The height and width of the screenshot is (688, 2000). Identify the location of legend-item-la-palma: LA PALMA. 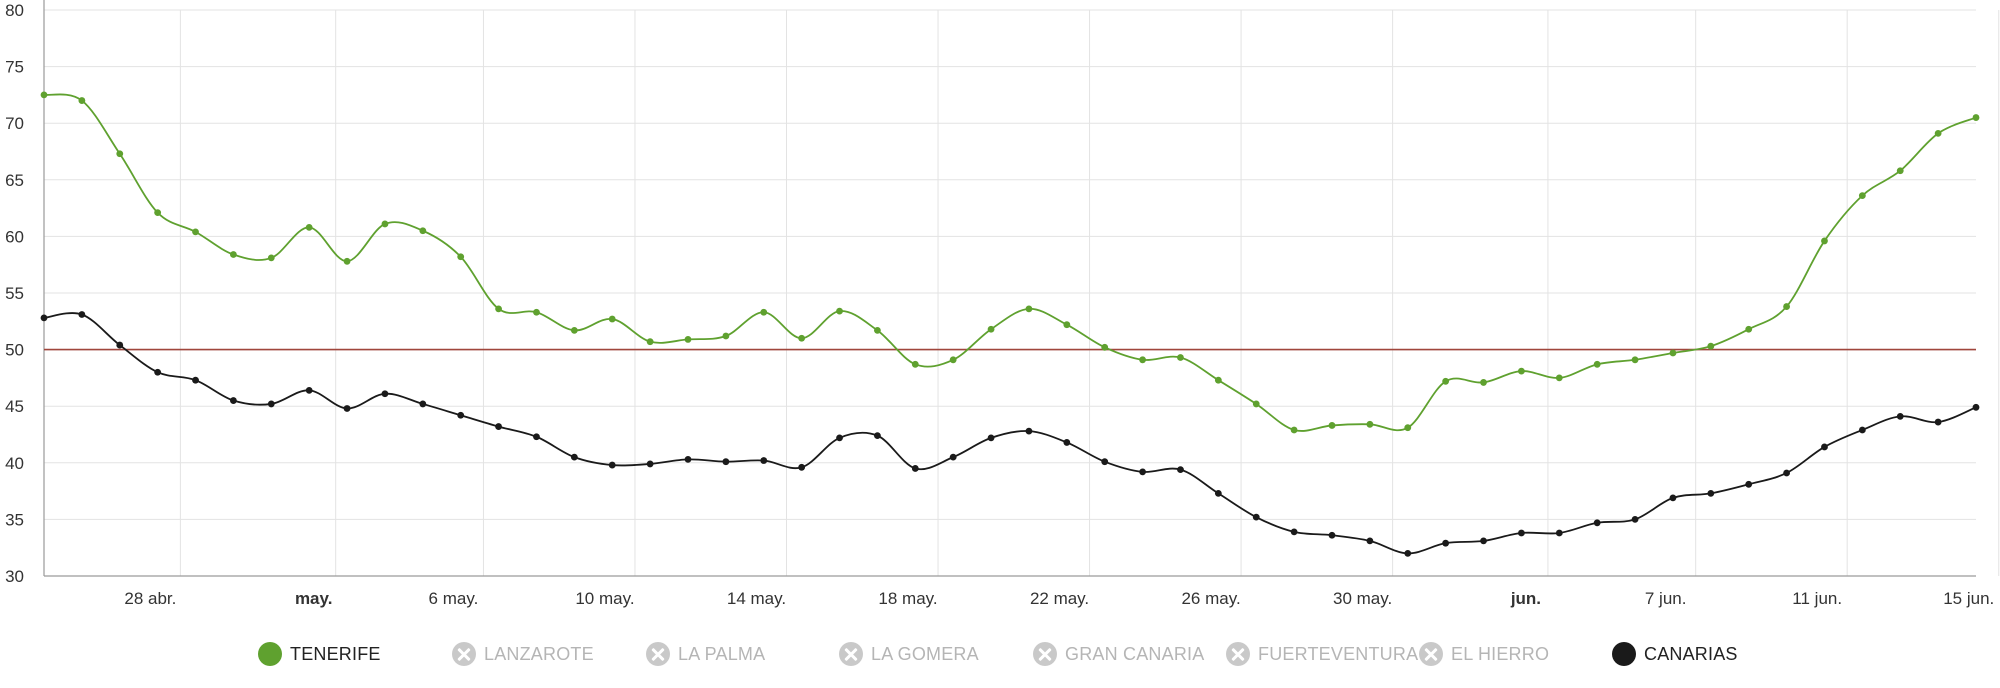
(705, 654).